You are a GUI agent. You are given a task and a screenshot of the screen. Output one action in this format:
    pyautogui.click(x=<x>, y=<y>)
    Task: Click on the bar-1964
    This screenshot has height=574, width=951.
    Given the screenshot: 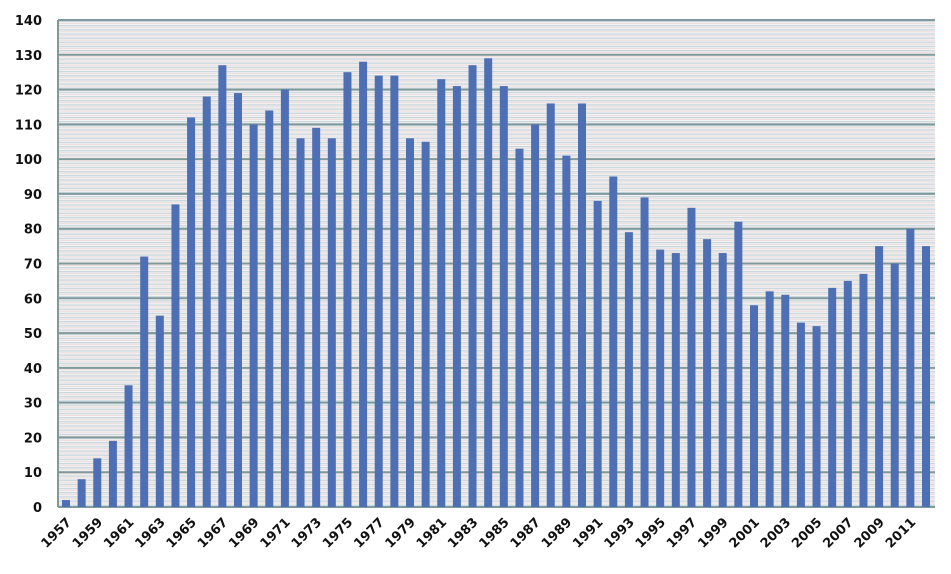 What is the action you would take?
    pyautogui.click(x=175, y=355)
    